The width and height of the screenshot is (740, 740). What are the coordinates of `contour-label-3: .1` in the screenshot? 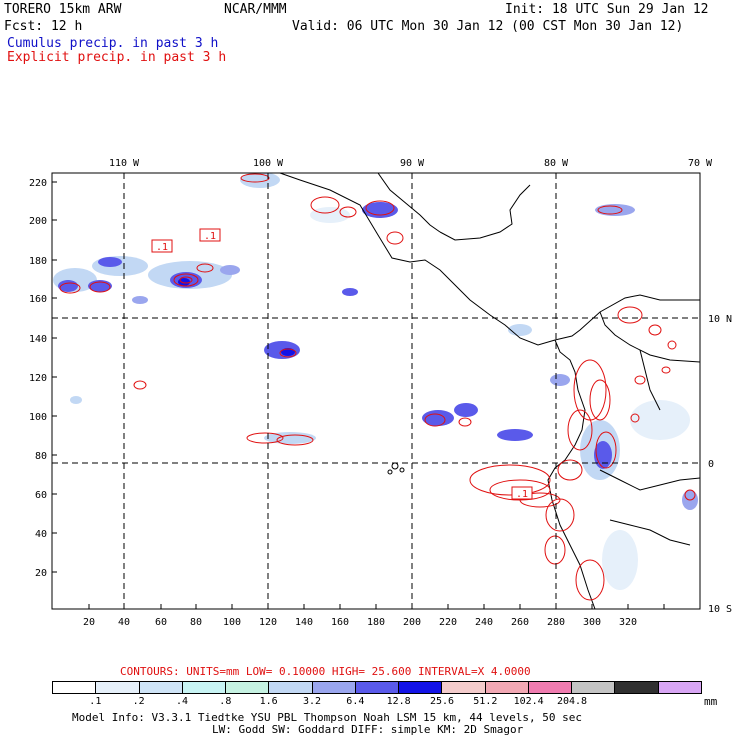 It's located at (522, 494).